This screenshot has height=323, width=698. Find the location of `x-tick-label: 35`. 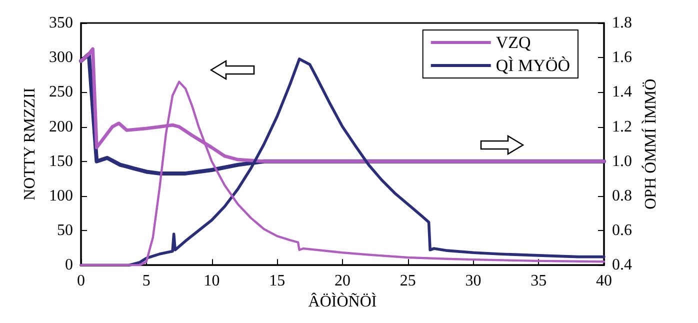

x-tick-label: 35 is located at coordinates (538, 281).